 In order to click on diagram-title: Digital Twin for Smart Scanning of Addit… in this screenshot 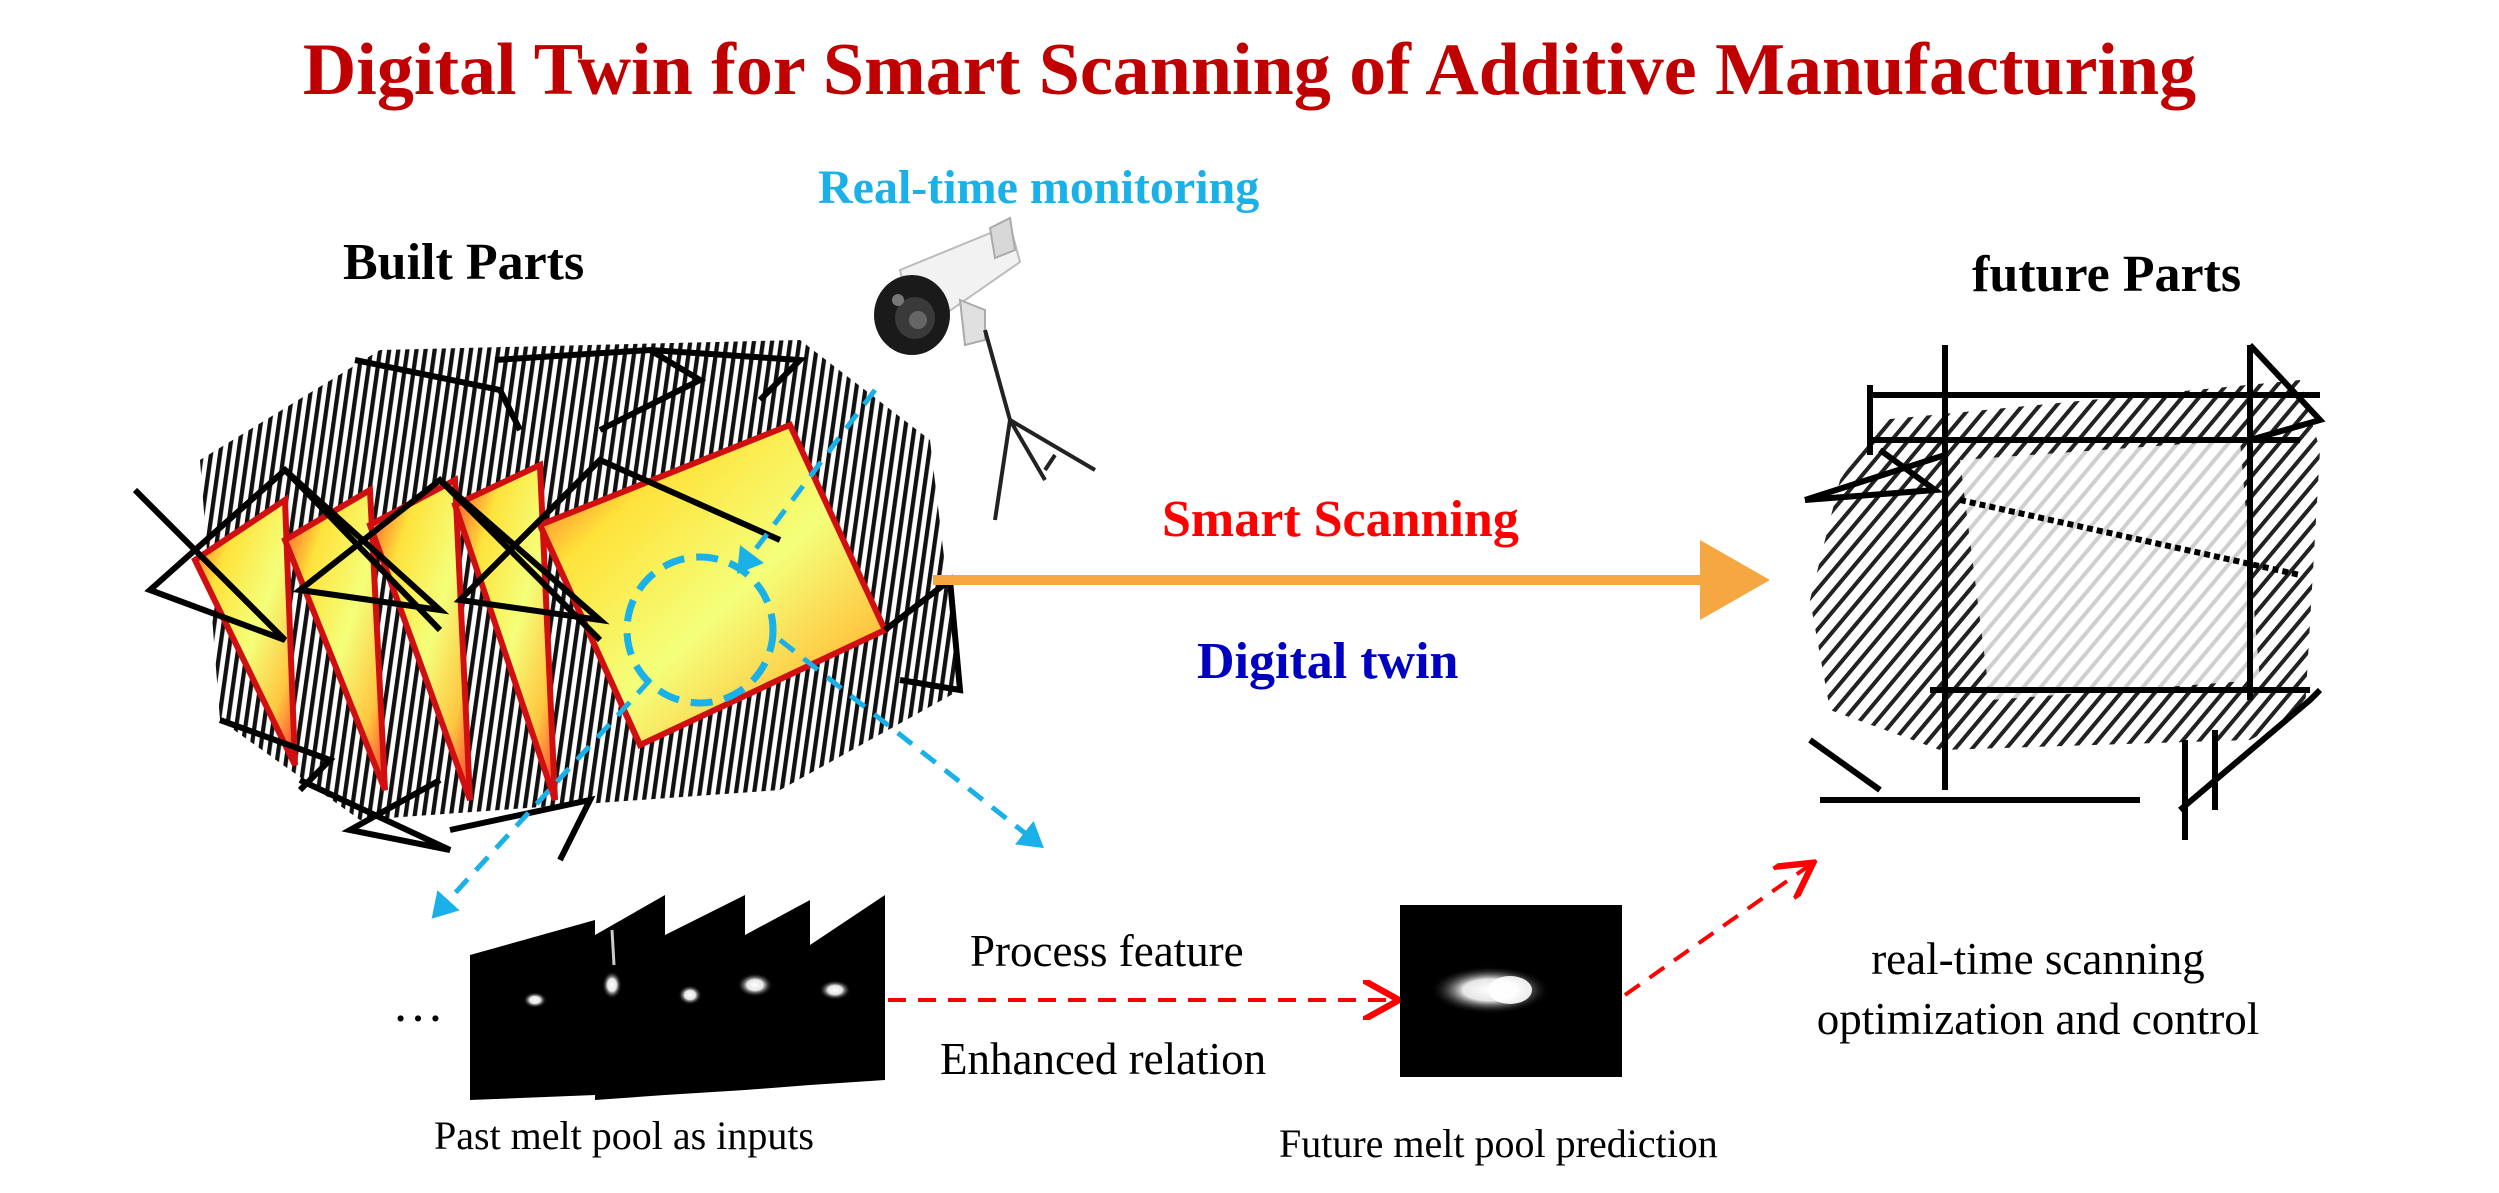, I will do `click(1249, 70)`.